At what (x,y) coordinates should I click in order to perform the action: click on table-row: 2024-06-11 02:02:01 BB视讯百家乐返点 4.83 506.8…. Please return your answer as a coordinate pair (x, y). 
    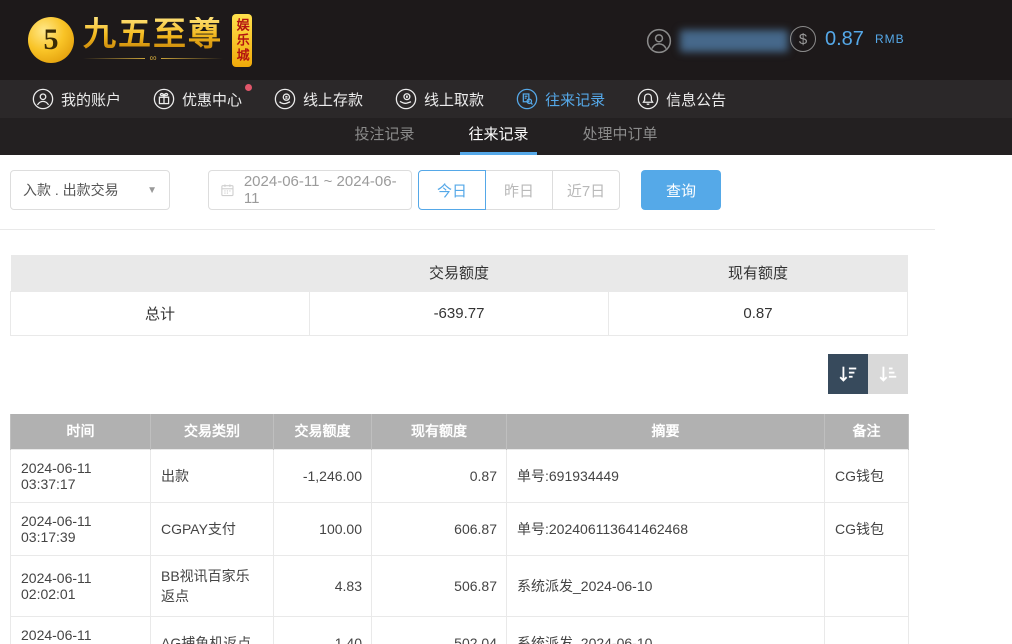
    Looking at the image, I should click on (459, 586).